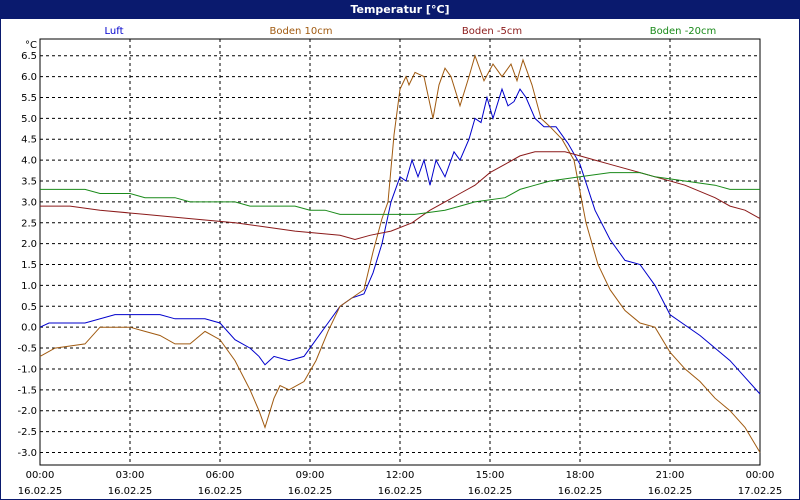 The image size is (800, 500). What do you see at coordinates (29, 119) in the screenshot?
I see `y-tick-label: 5.0` at bounding box center [29, 119].